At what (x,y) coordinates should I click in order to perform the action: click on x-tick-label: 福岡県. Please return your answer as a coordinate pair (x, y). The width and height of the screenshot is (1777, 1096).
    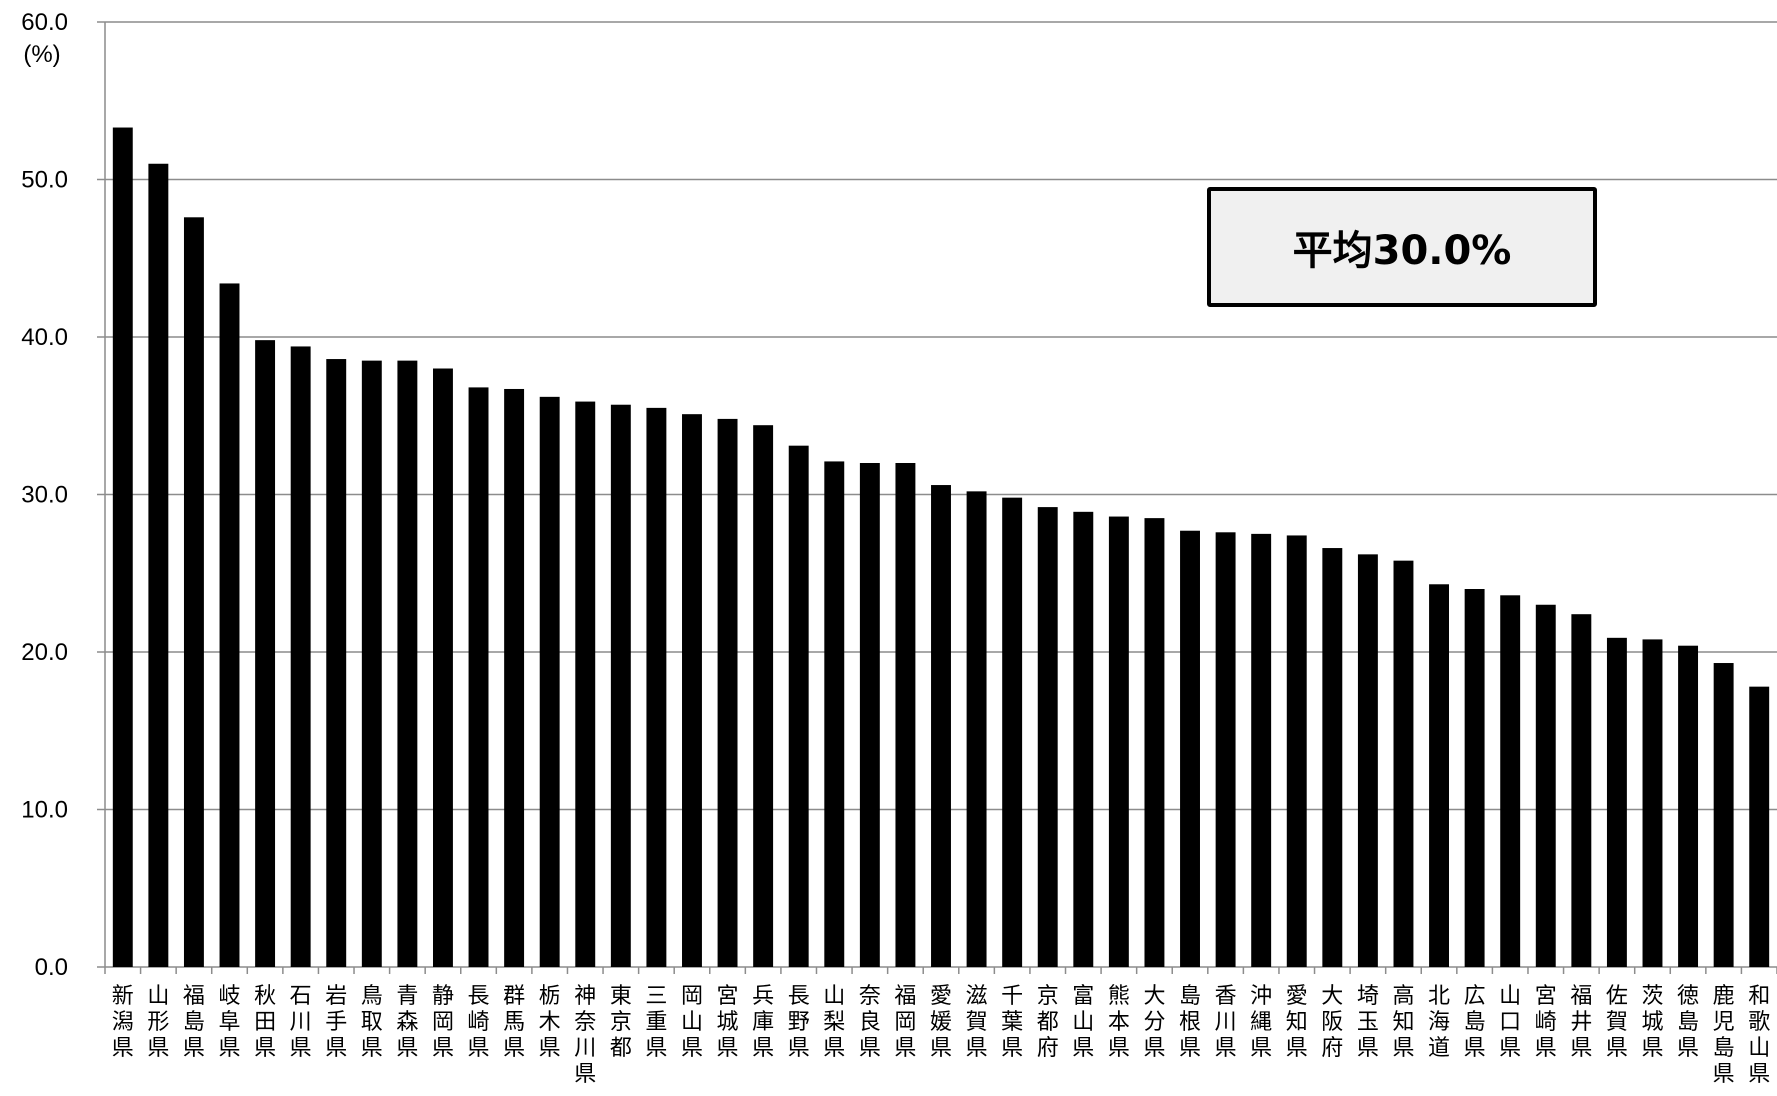
    Looking at the image, I should click on (905, 1022).